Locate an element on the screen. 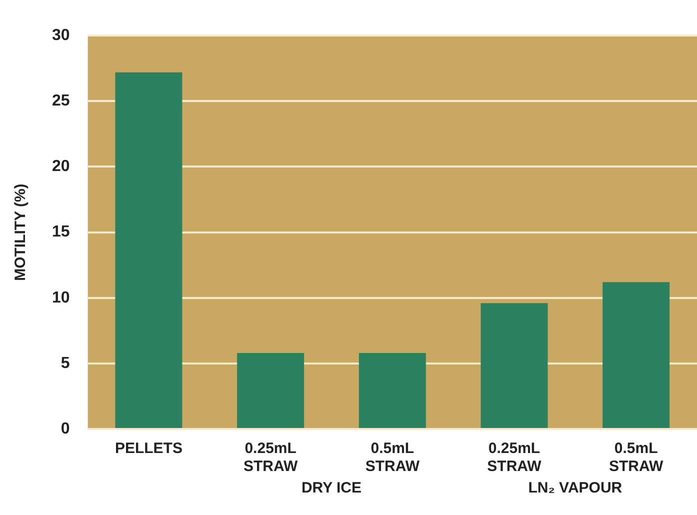 This screenshot has height=515, width=697. y-tick-label: 30 is located at coordinates (61, 35).